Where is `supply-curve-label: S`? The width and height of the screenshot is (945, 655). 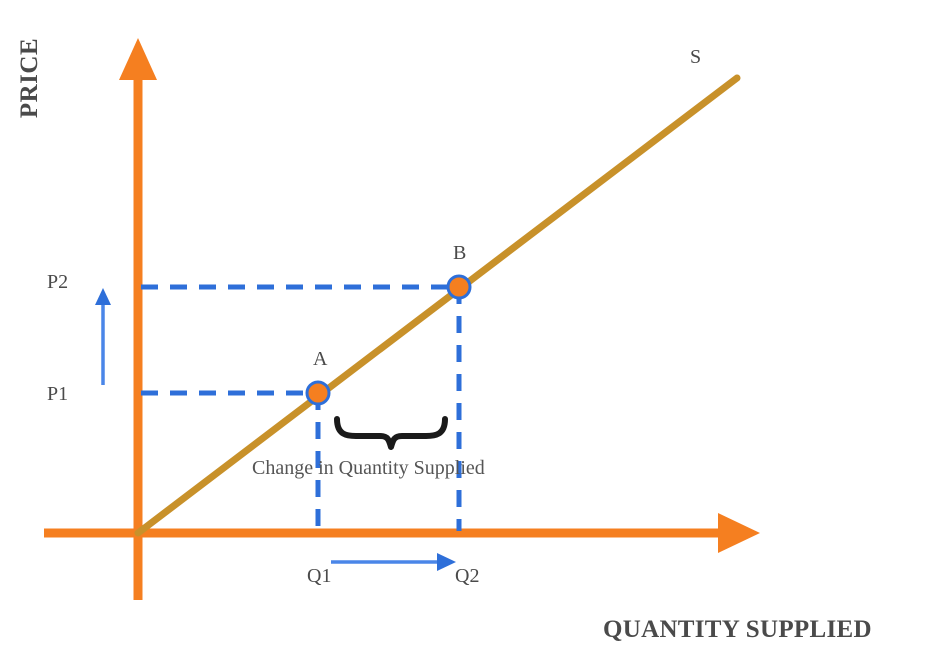 supply-curve-label: S is located at coordinates (696, 57).